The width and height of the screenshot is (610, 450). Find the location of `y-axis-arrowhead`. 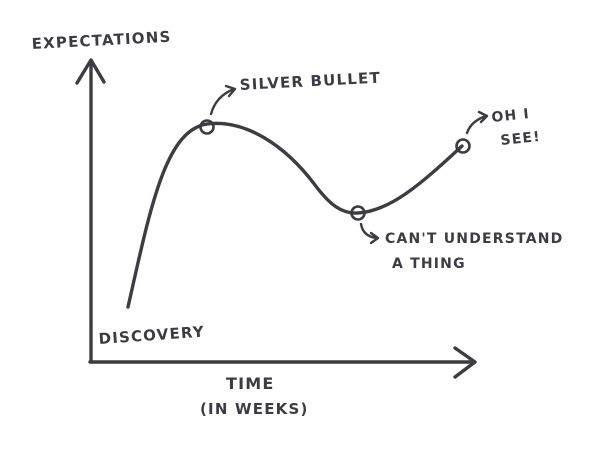

y-axis-arrowhead is located at coordinates (90, 71).